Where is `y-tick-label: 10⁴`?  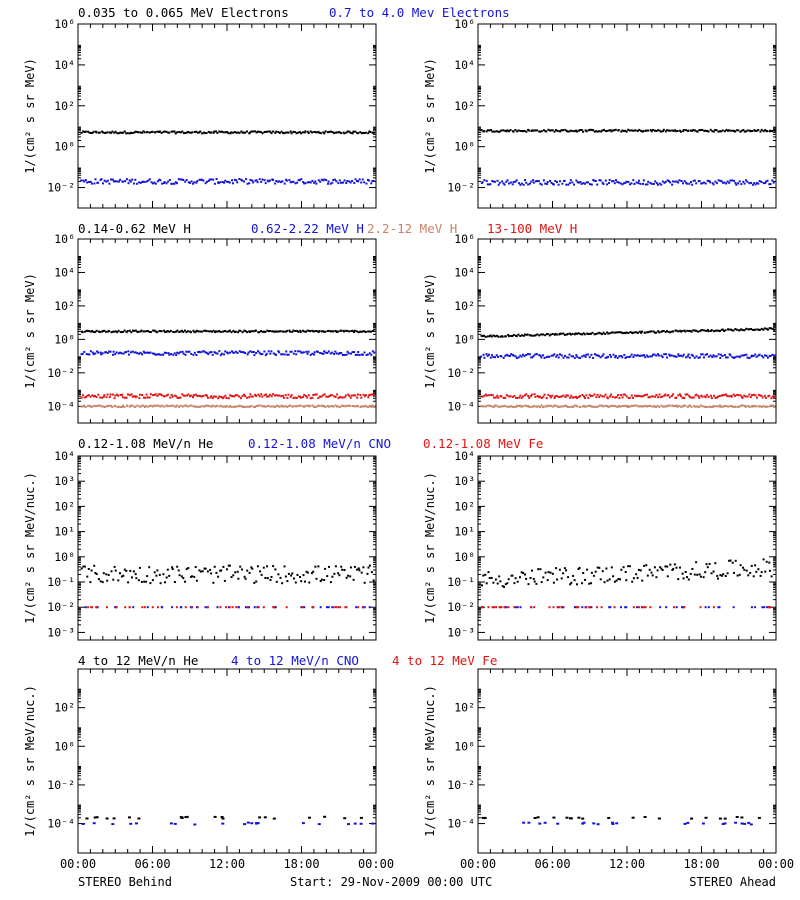
y-tick-label: 10⁴ is located at coordinates (464, 456).